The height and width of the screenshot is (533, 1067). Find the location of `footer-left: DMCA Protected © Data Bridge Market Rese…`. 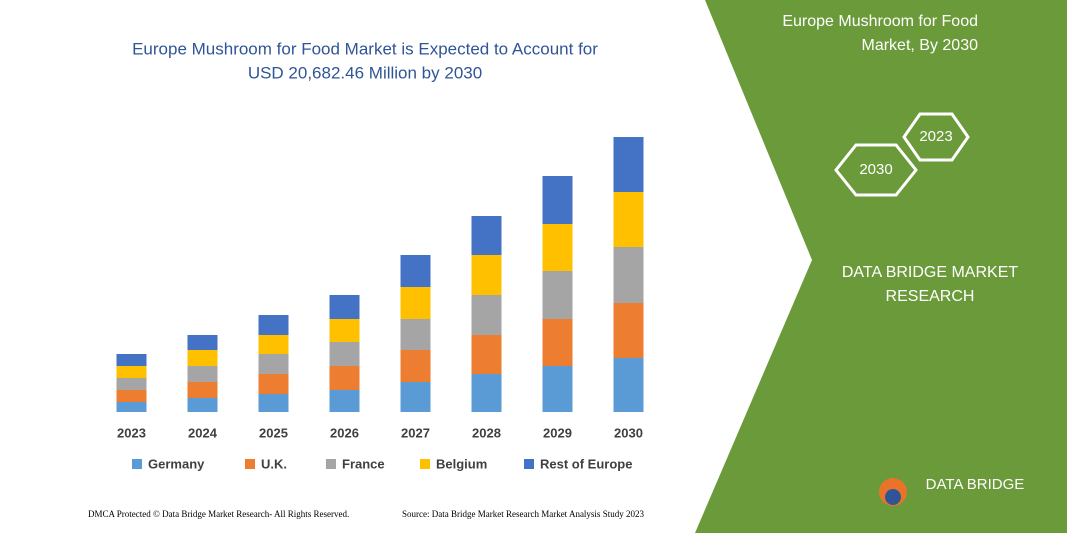

footer-left: DMCA Protected © Data Bridge Market Rese… is located at coordinates (218, 514).